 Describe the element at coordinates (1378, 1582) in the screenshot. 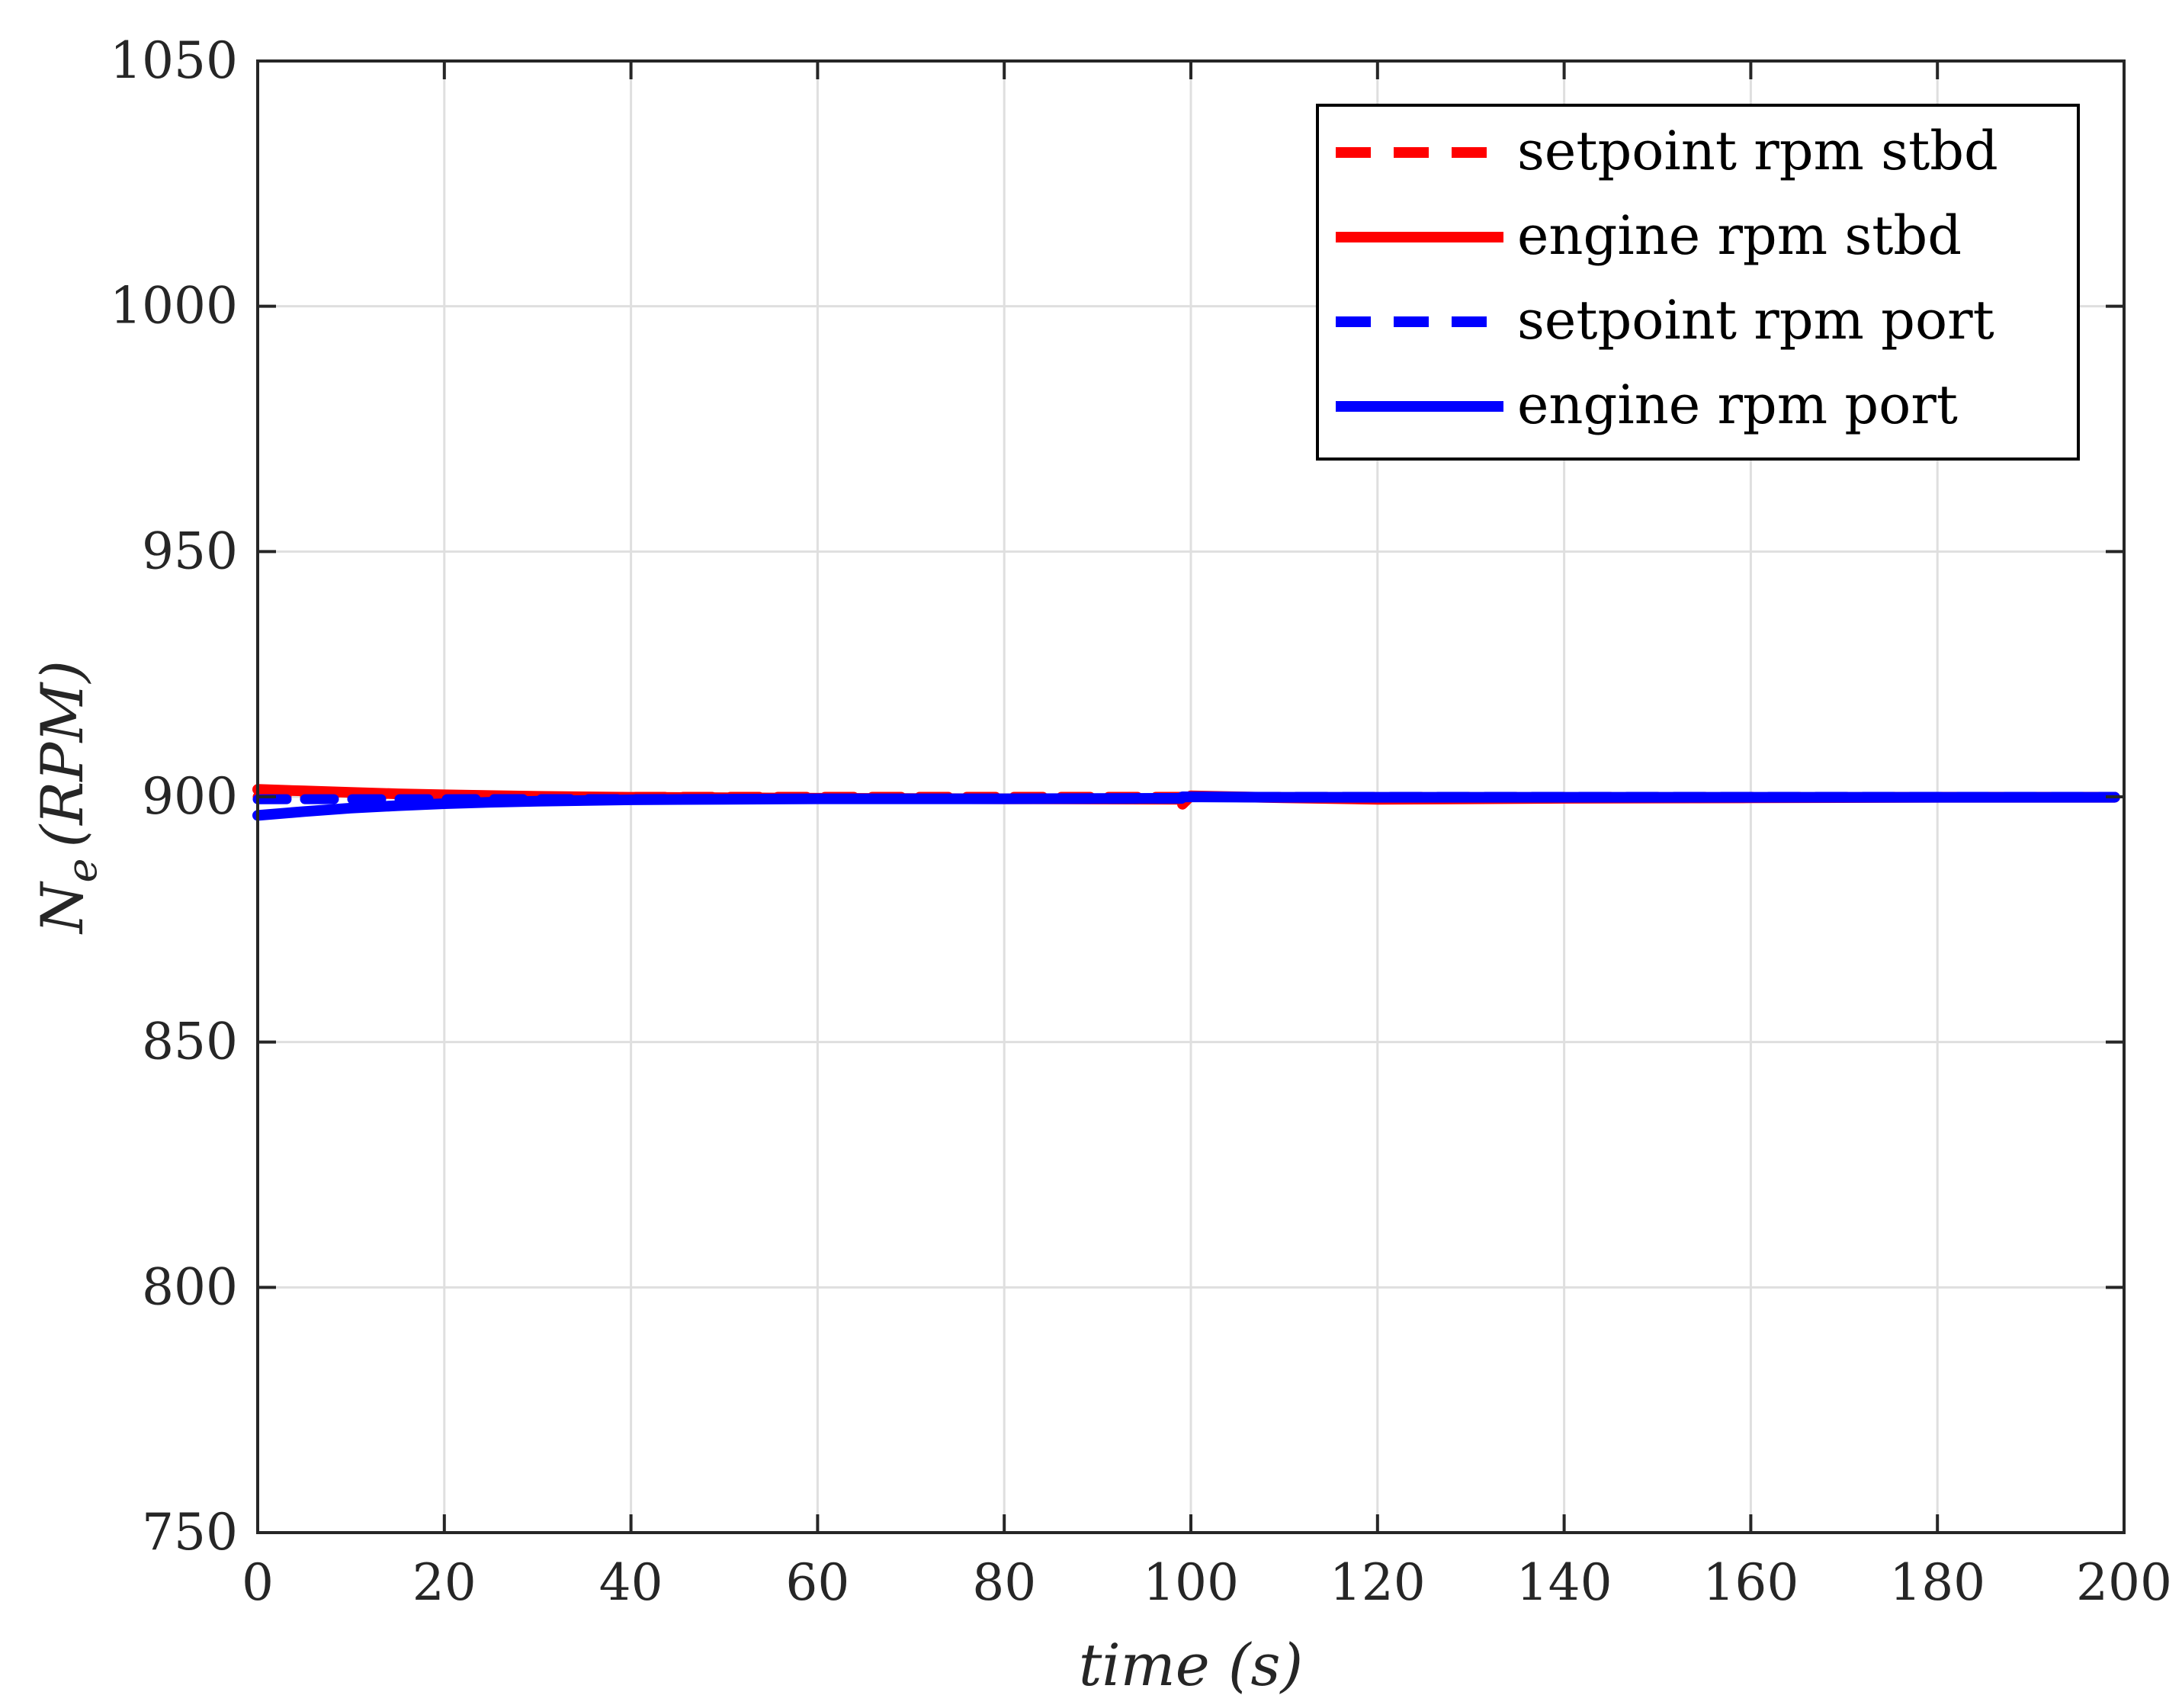

I see `x-tick-label: 120` at that location.